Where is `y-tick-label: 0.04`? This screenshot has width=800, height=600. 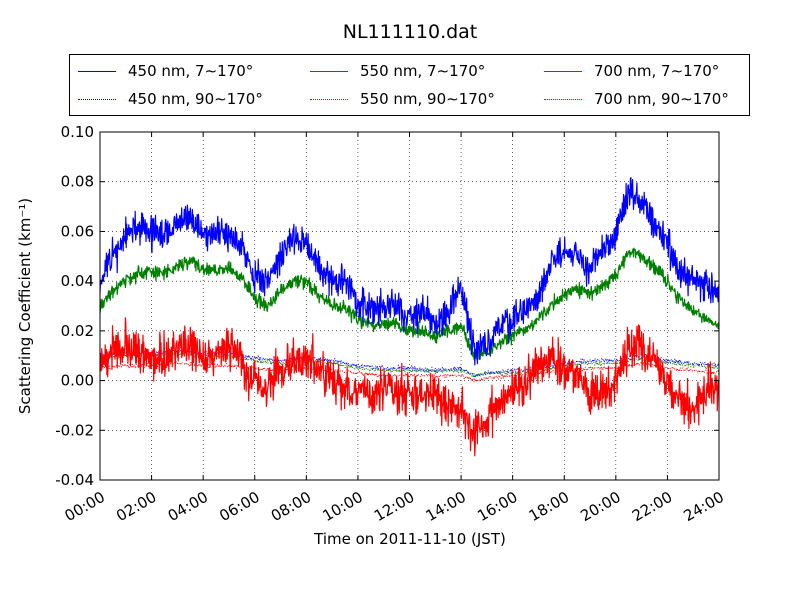 y-tick-label: 0.04 is located at coordinates (77, 281).